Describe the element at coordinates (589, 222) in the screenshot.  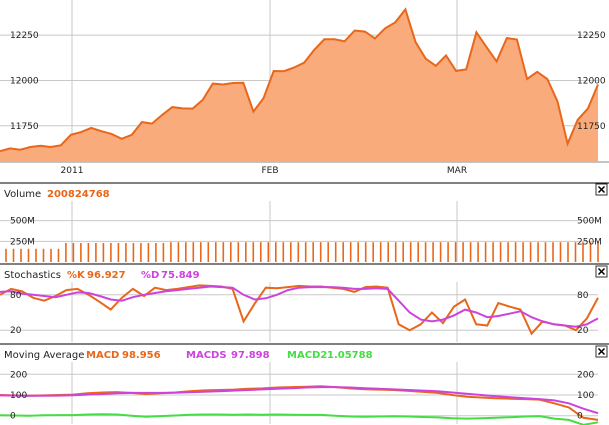
I see `volume-y-tick-right-1: 500M` at that location.